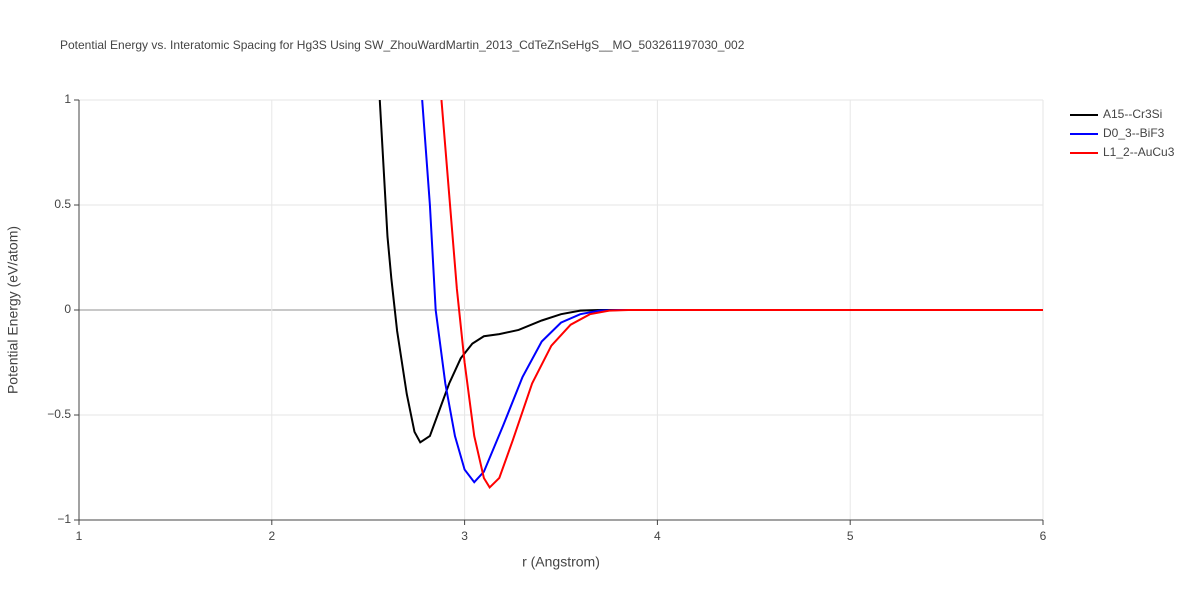  Describe the element at coordinates (13, 310) in the screenshot. I see `y-axis-label: Potential Energy (eV/atom)` at that location.